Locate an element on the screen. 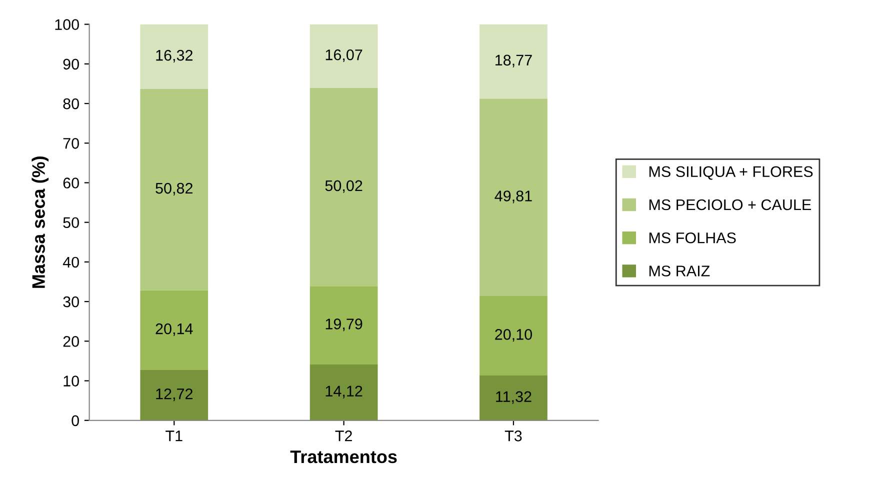  data-label: 16,32 is located at coordinates (174, 56).